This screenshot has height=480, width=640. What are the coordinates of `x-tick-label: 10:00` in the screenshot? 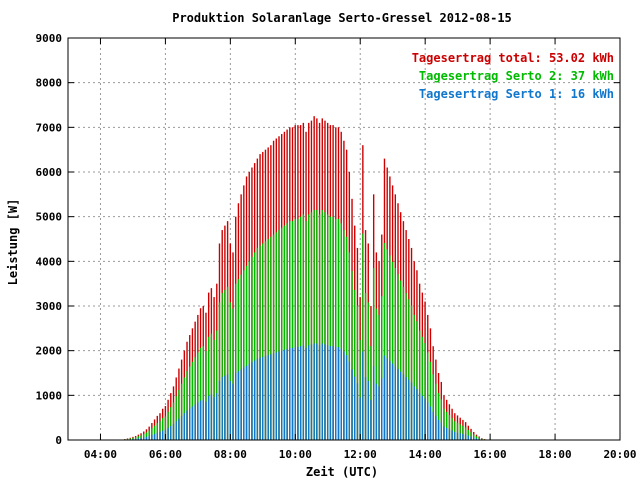 It's located at (295, 454).